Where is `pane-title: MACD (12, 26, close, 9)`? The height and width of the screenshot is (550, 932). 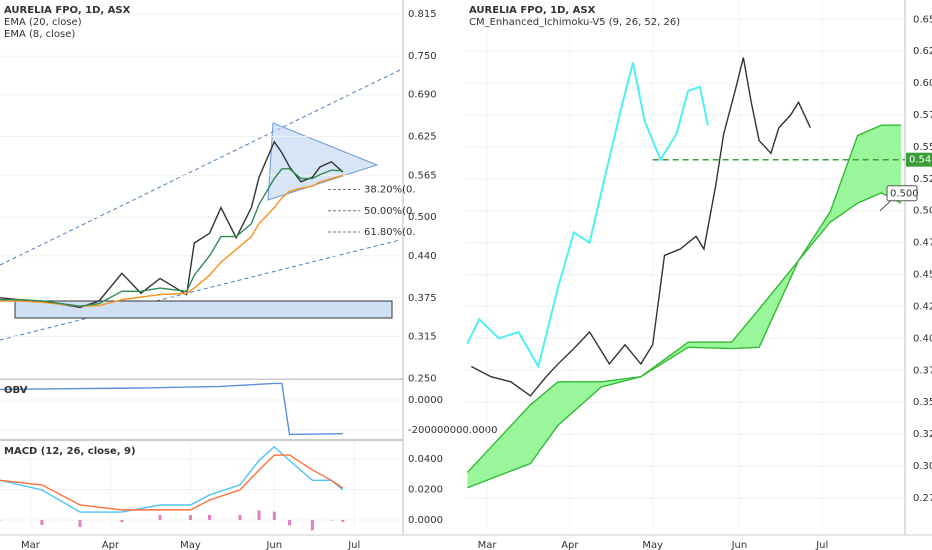 pane-title: MACD (12, 26, close, 9) is located at coordinates (70, 451).